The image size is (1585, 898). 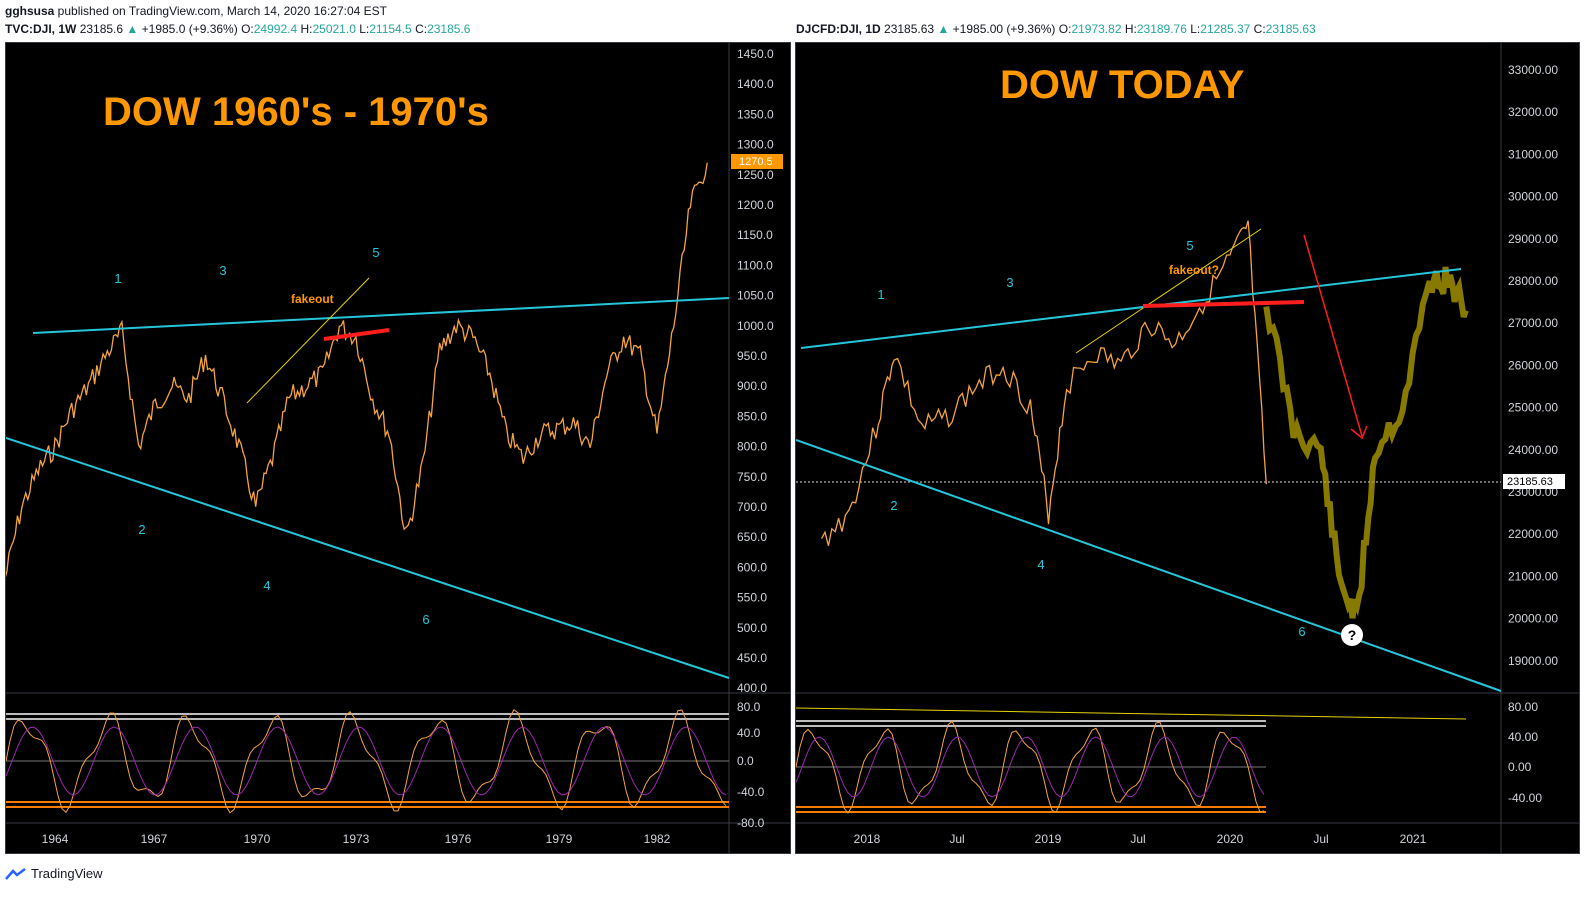 I want to click on last-price-label: 23185.63, so click(x=1530, y=482).